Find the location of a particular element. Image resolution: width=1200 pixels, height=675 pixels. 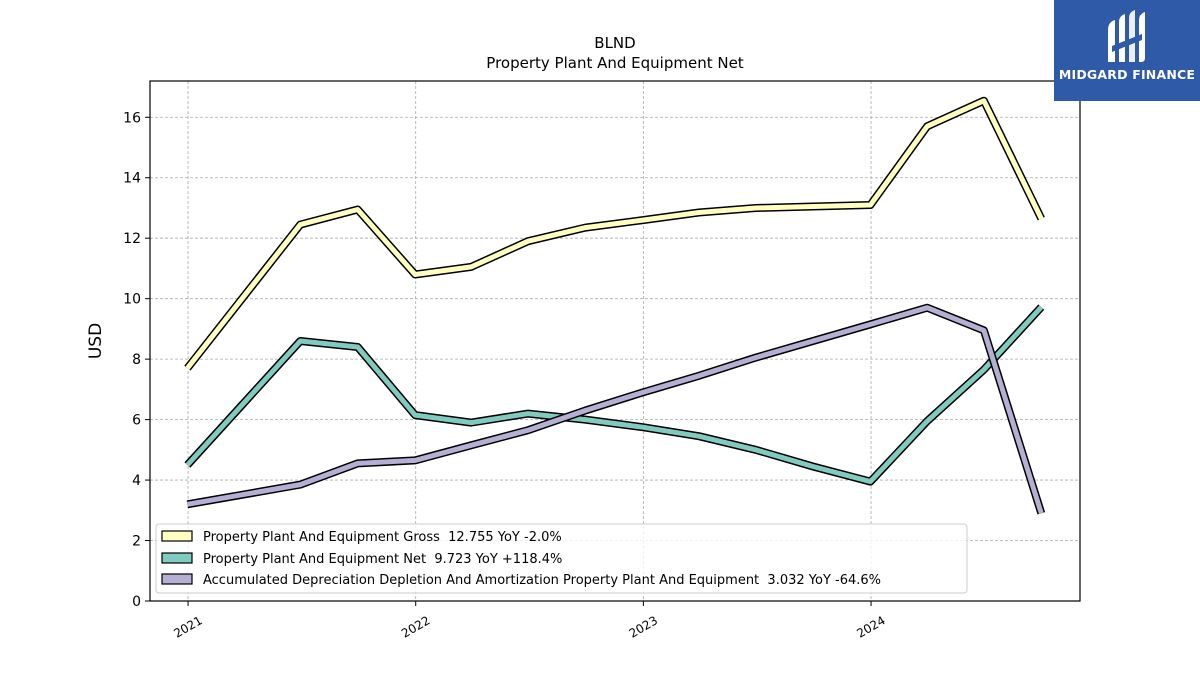

y-tick-label: 4 is located at coordinates (136, 481).